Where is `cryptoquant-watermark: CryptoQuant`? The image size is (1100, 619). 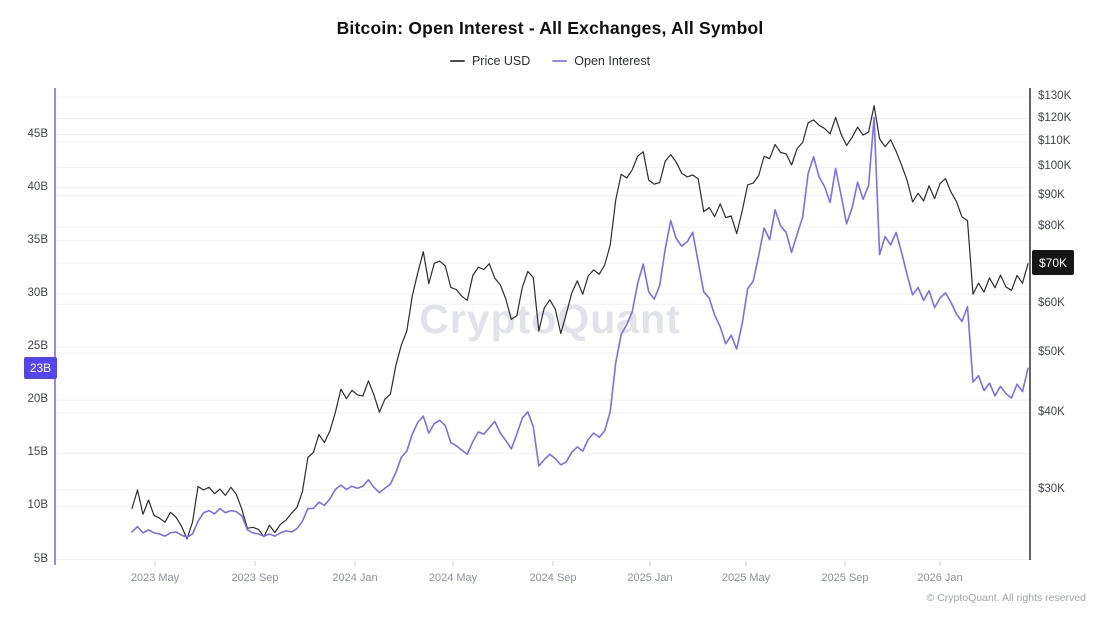
cryptoquant-watermark: CryptoQuant is located at coordinates (550, 319).